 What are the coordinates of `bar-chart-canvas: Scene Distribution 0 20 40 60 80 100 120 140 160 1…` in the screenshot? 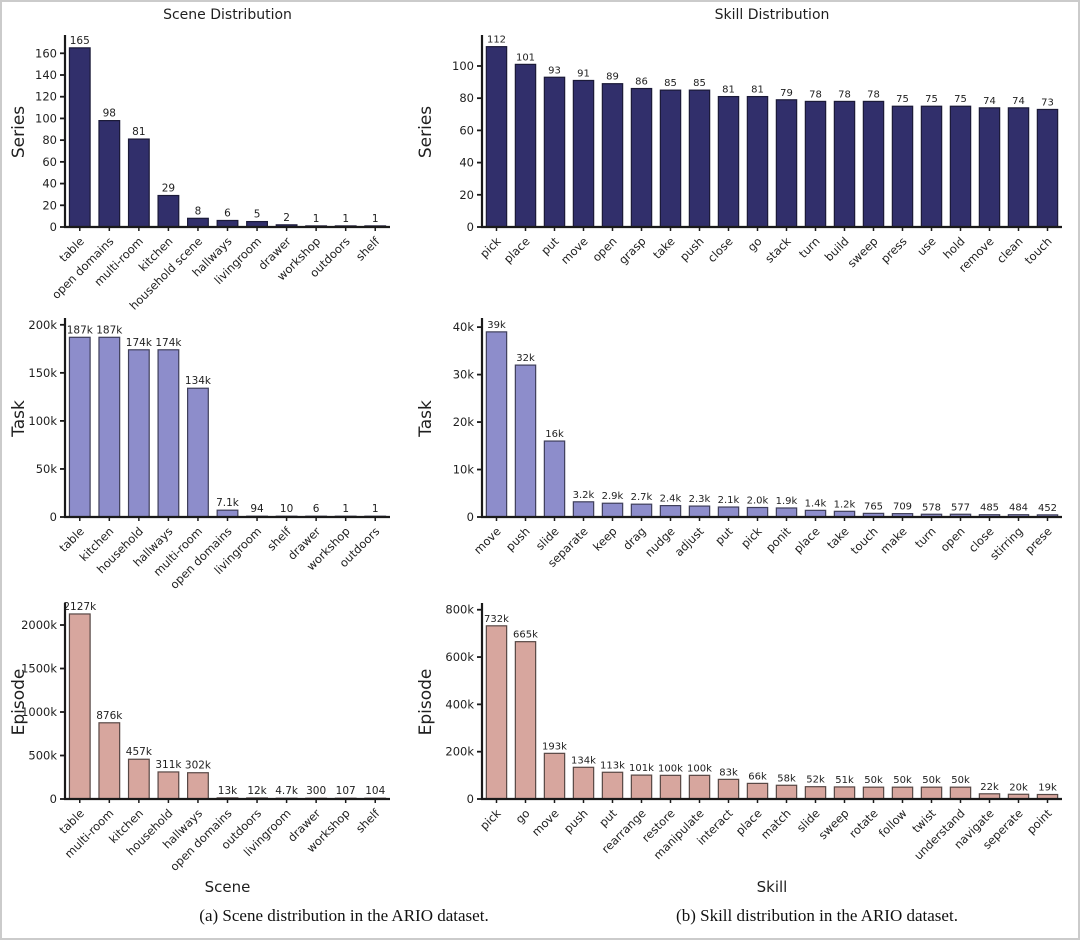 It's located at (199, 160).